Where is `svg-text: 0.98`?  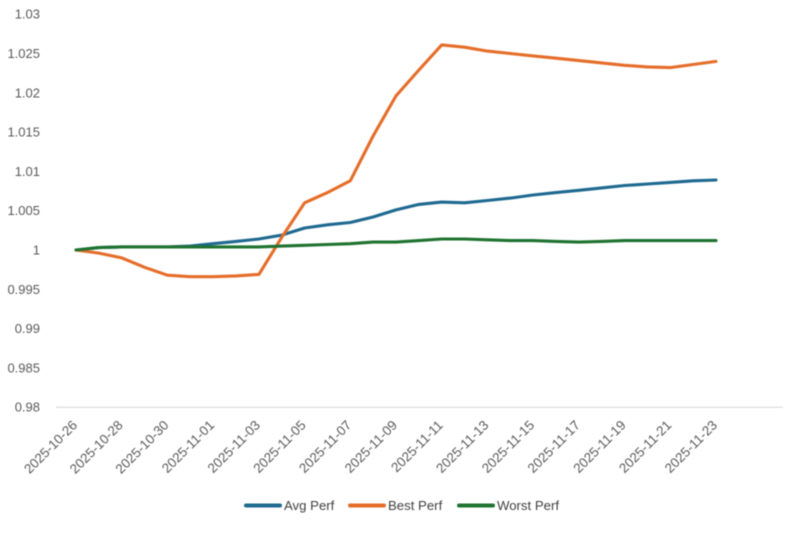 svg-text: 0.98 is located at coordinates (27, 407).